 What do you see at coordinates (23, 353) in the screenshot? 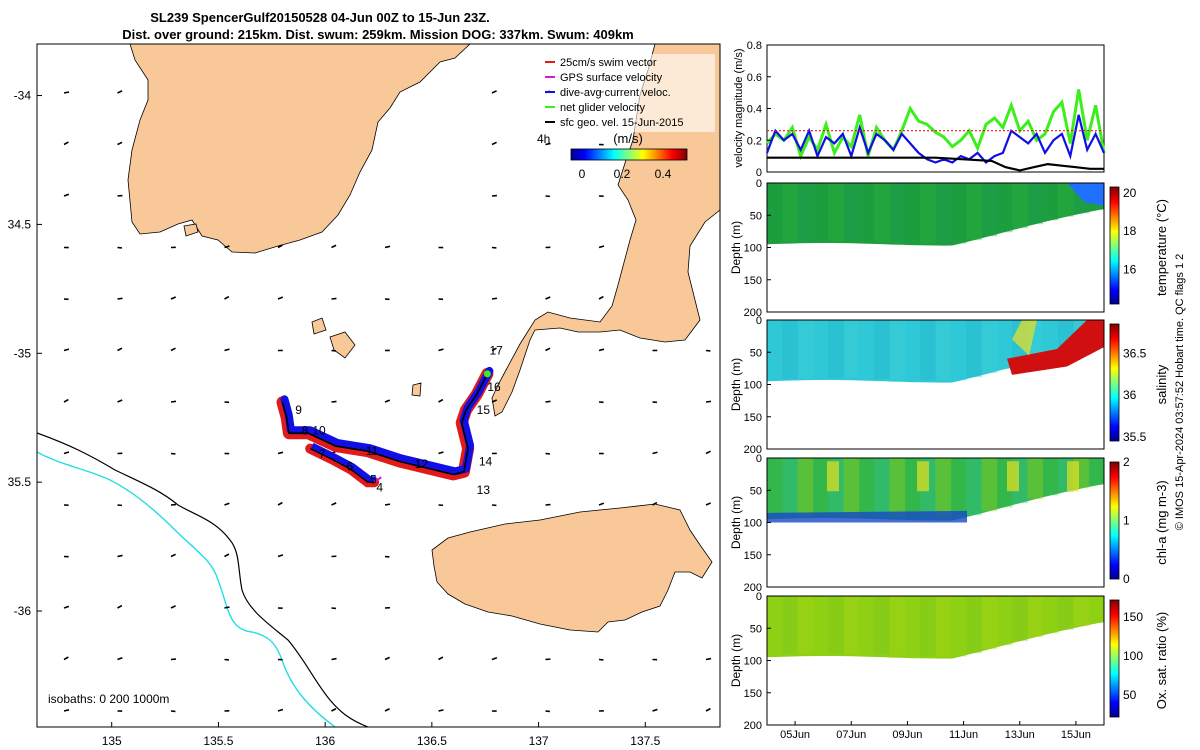
I see `map-y-tick-label: -35` at bounding box center [23, 353].